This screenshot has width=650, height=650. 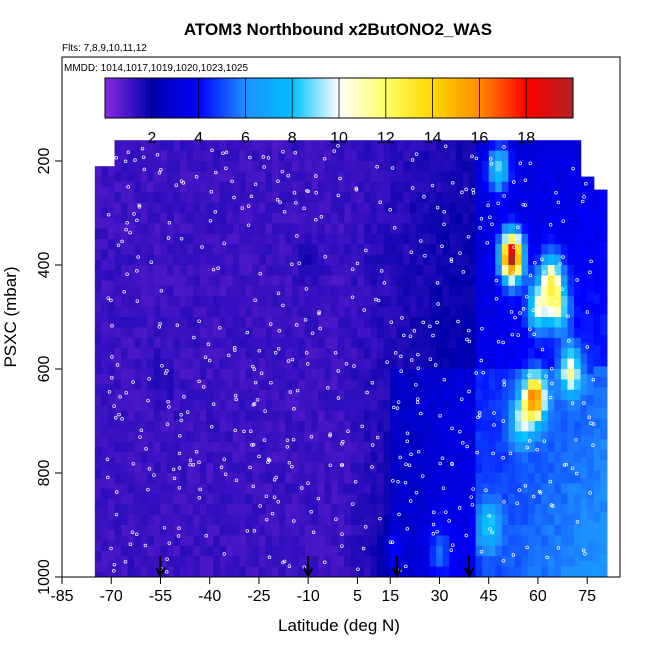 I want to click on x-tick-label: -70, so click(x=111, y=596).